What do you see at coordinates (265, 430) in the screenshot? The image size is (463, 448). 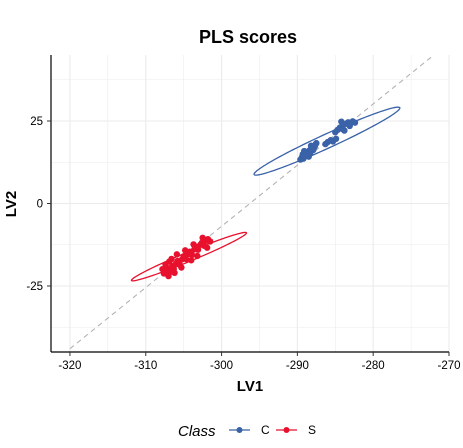 I see `legend-label-c: C` at bounding box center [265, 430].